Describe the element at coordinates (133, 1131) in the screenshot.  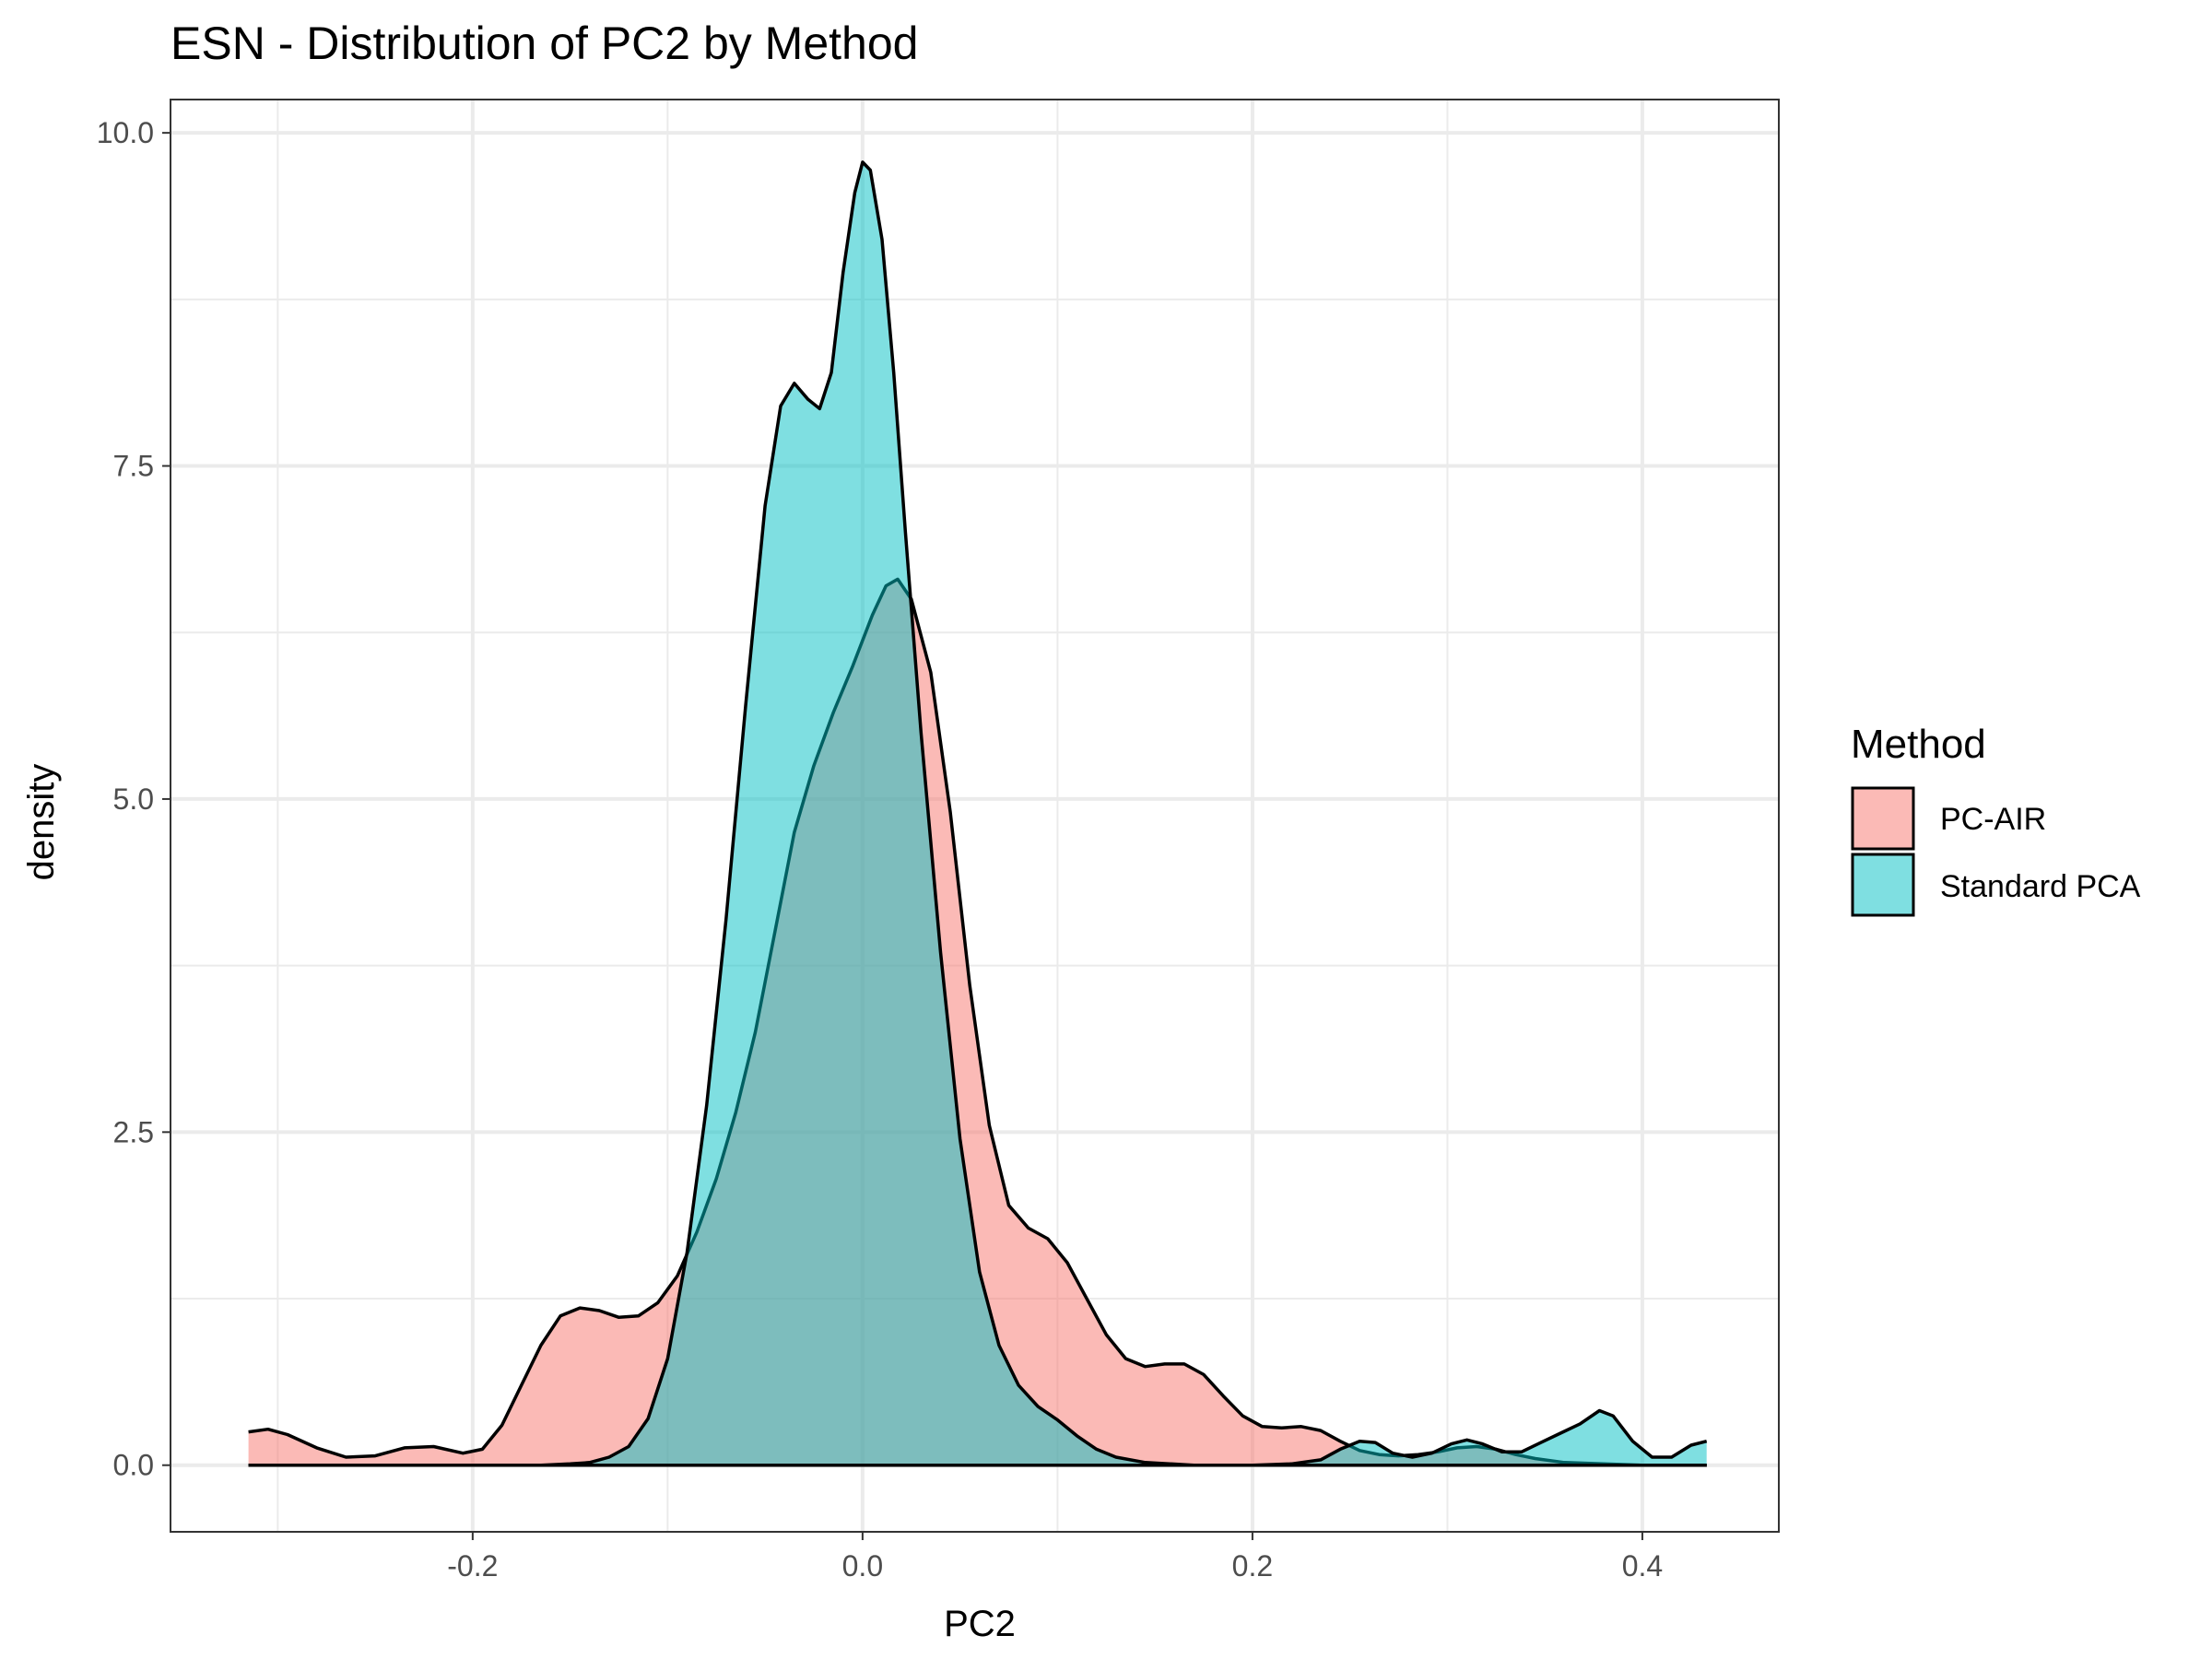
I see `y-tick-label: 2.5` at that location.